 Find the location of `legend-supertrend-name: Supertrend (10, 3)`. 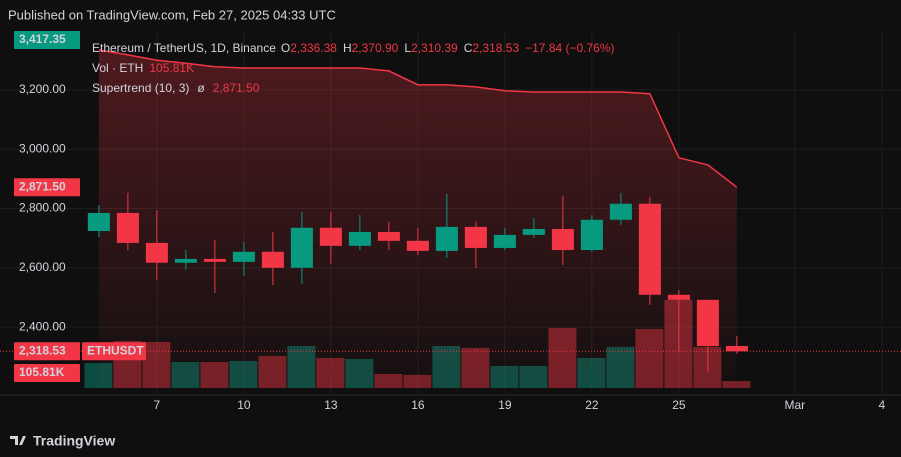

legend-supertrend-name: Supertrend (10, 3) is located at coordinates (140, 88).